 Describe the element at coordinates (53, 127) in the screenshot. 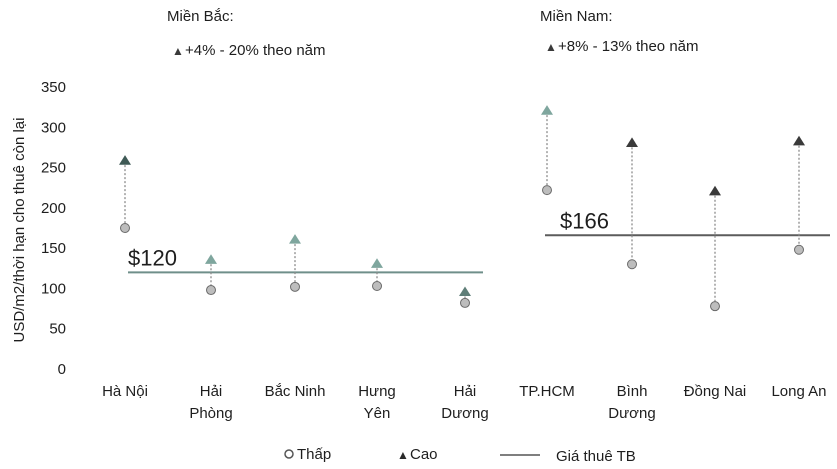

I see `y-tick-label: 300` at that location.